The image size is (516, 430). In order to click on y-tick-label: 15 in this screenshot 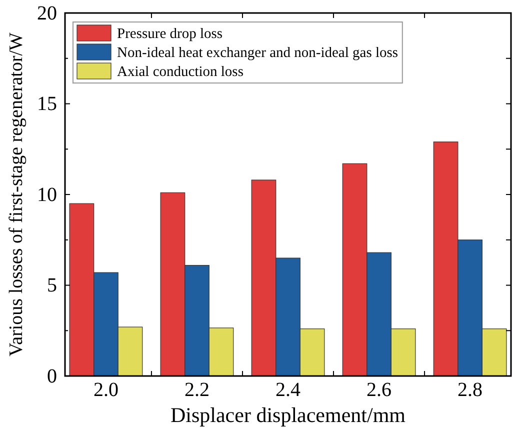, I will do `click(47, 104)`.